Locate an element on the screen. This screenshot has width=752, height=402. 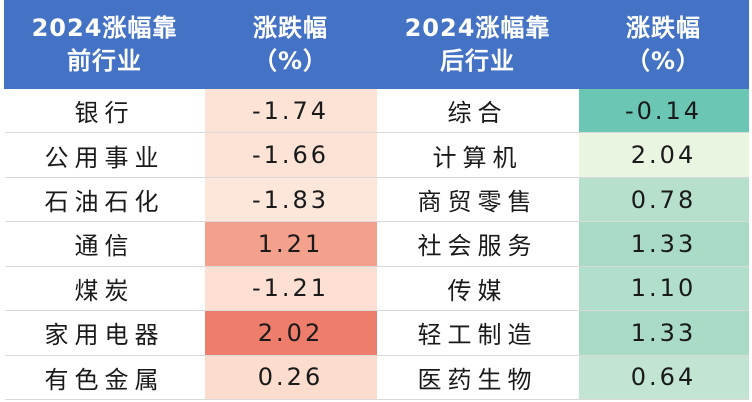
table-row: 有色金属 0.26 医药生物 0.64 is located at coordinates (376, 378).